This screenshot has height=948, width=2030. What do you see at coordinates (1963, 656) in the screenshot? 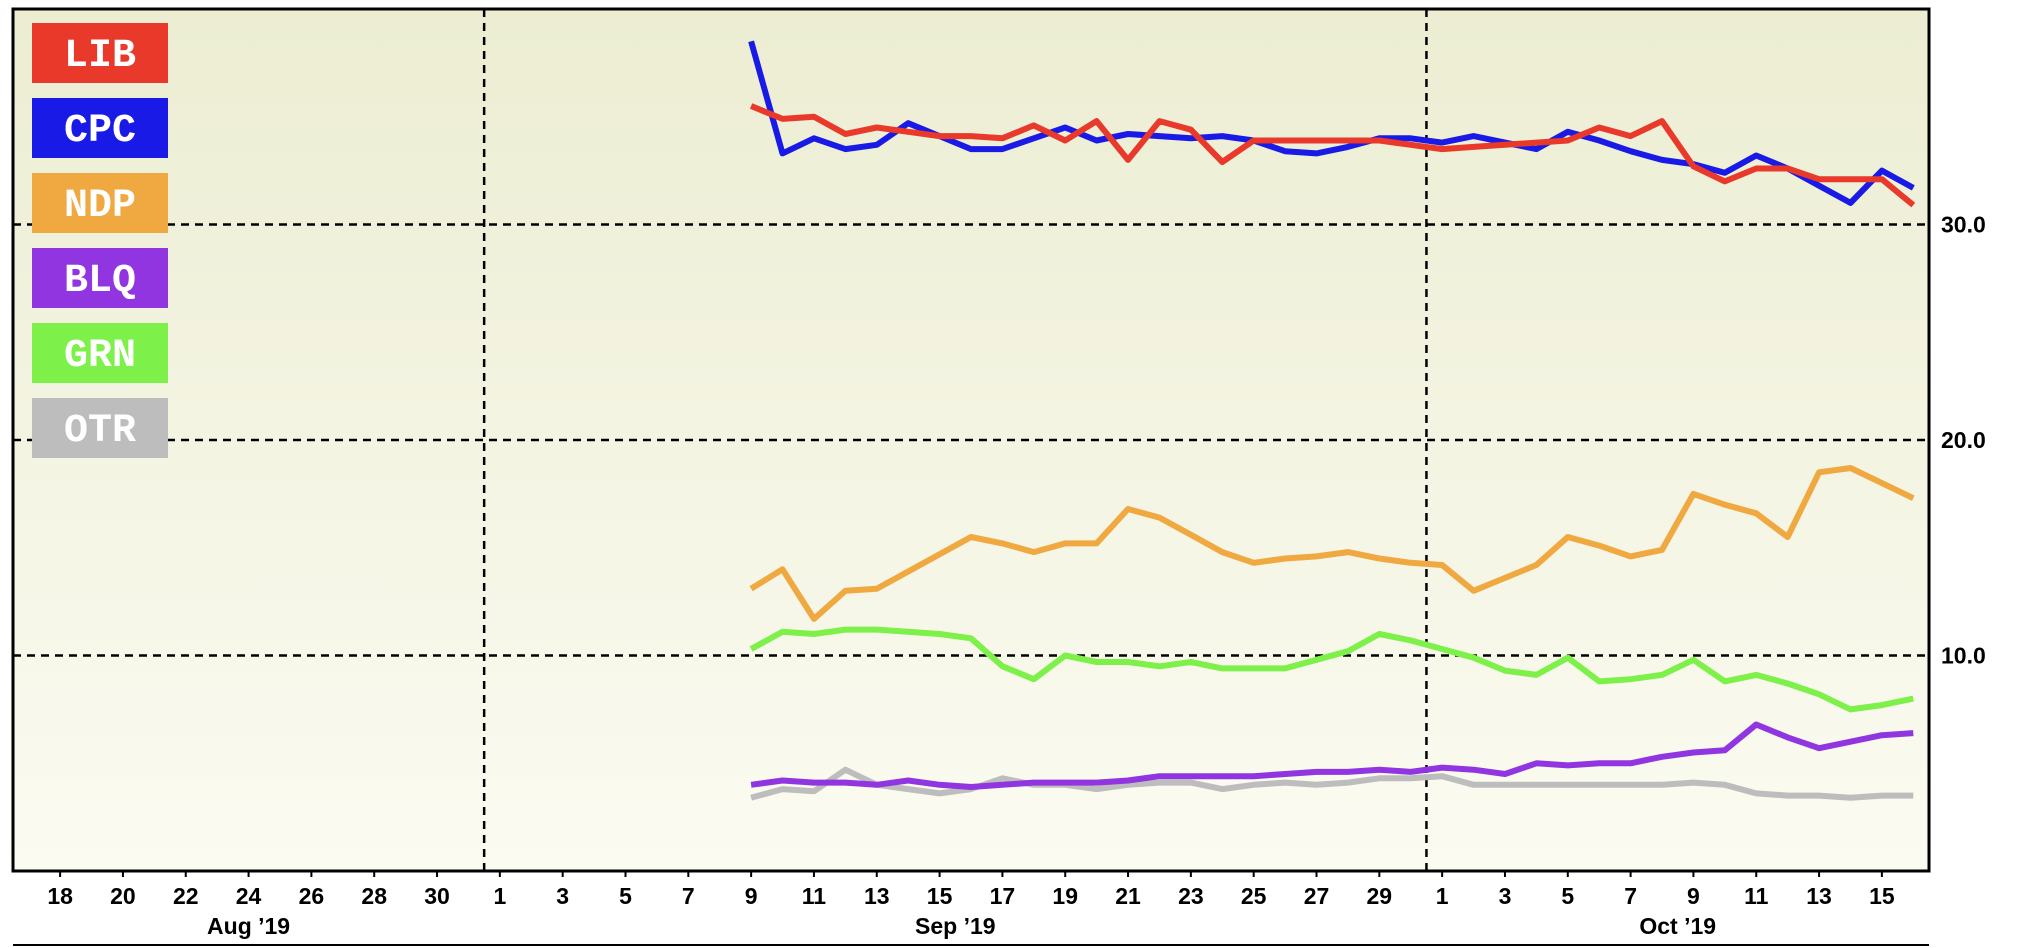
I see `y-tick-label: 10.0` at bounding box center [1963, 656].